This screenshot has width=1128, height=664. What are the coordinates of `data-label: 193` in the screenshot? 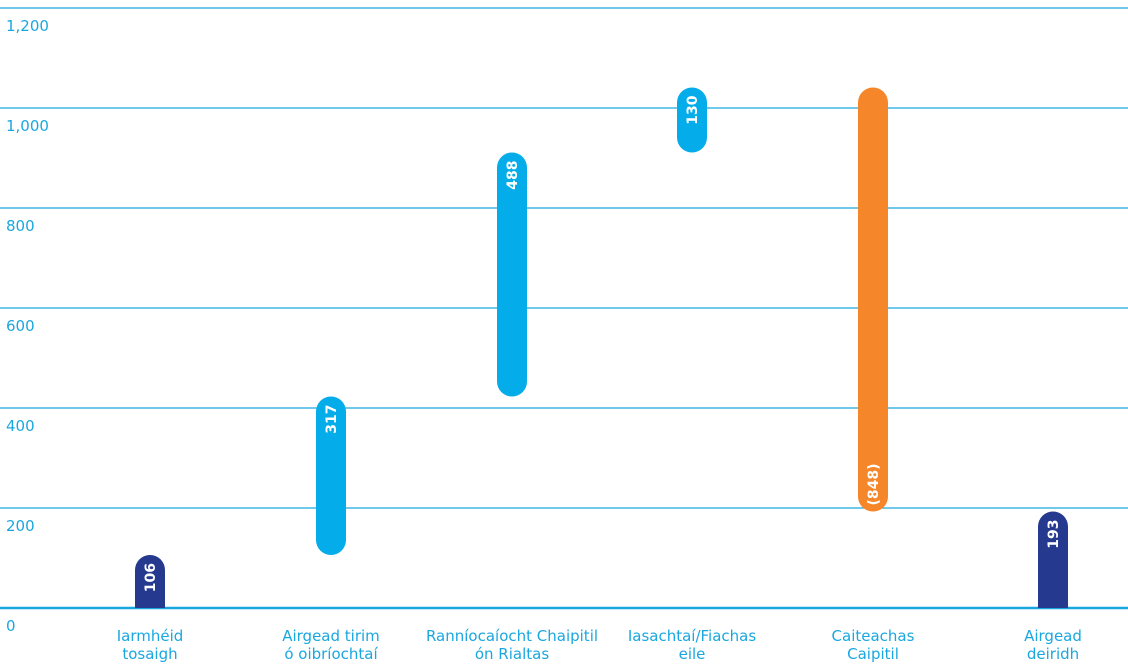 It's located at (1054, 534).